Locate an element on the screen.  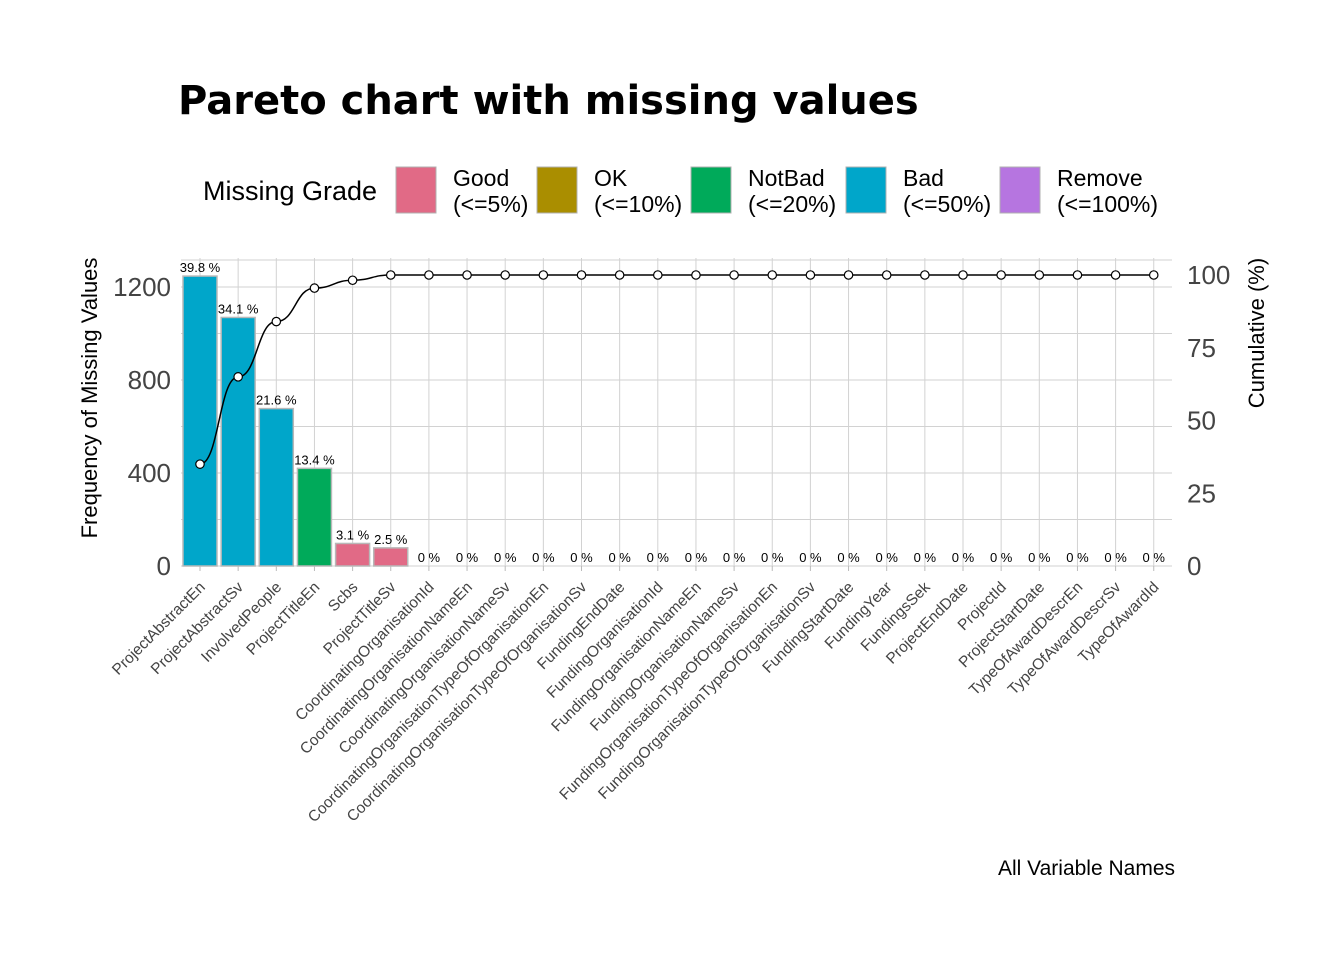
y-tick-400: 400 is located at coordinates (149, 473).